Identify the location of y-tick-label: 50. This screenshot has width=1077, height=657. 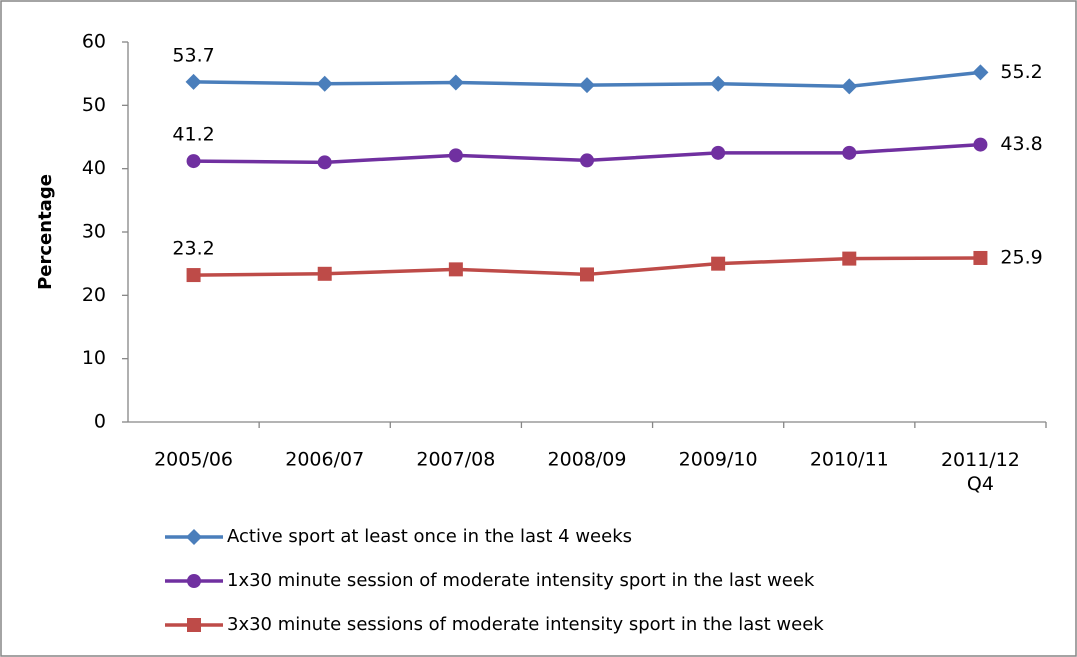
(94, 105).